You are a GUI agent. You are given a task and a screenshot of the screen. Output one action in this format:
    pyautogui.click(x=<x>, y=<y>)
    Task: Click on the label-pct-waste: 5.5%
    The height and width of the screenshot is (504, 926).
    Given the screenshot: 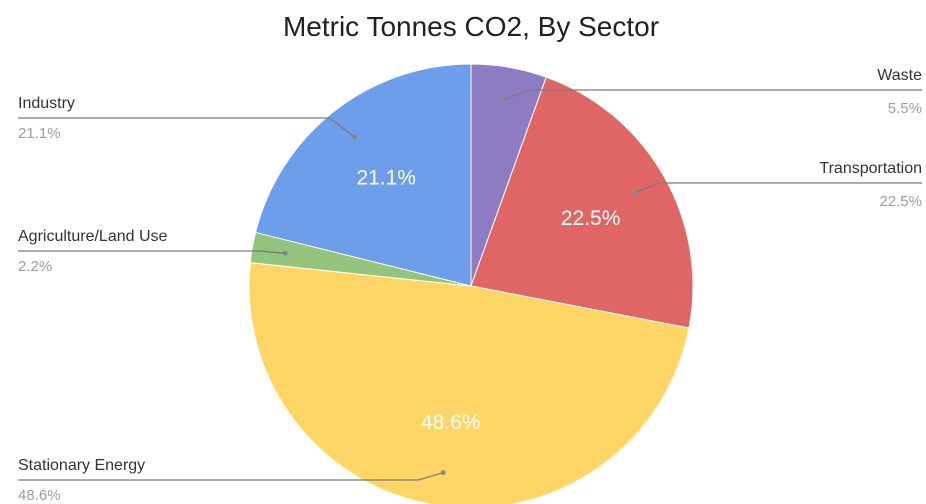 What is the action you would take?
    pyautogui.click(x=905, y=108)
    